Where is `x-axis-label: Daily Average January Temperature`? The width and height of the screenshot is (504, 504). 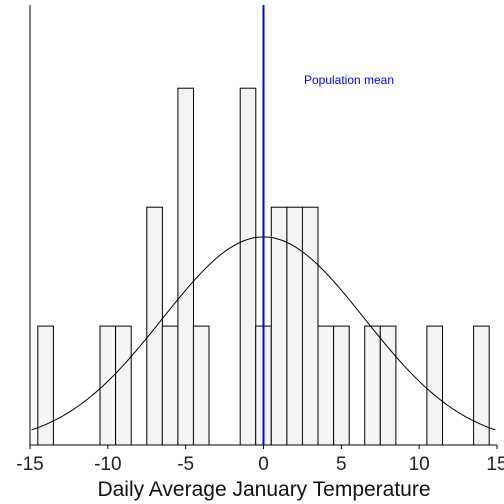
x-axis-label: Daily Average January Temperature is located at coordinates (263, 489).